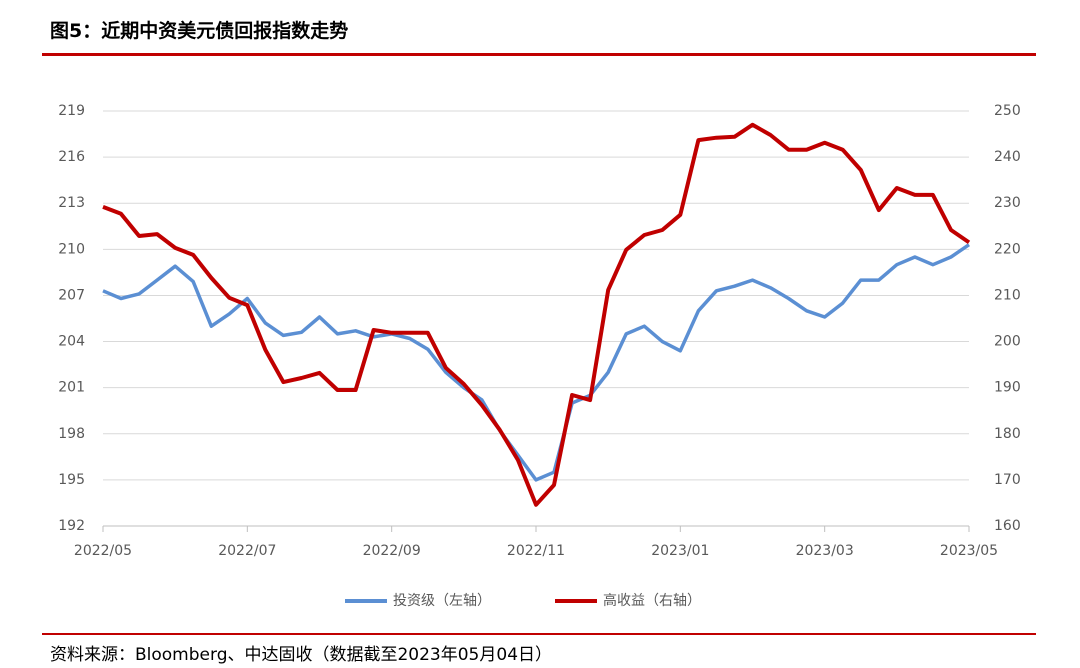 The width and height of the screenshot is (1080, 668). Describe the element at coordinates (1007, 249) in the screenshot. I see `y2-tick-label: 220` at that location.